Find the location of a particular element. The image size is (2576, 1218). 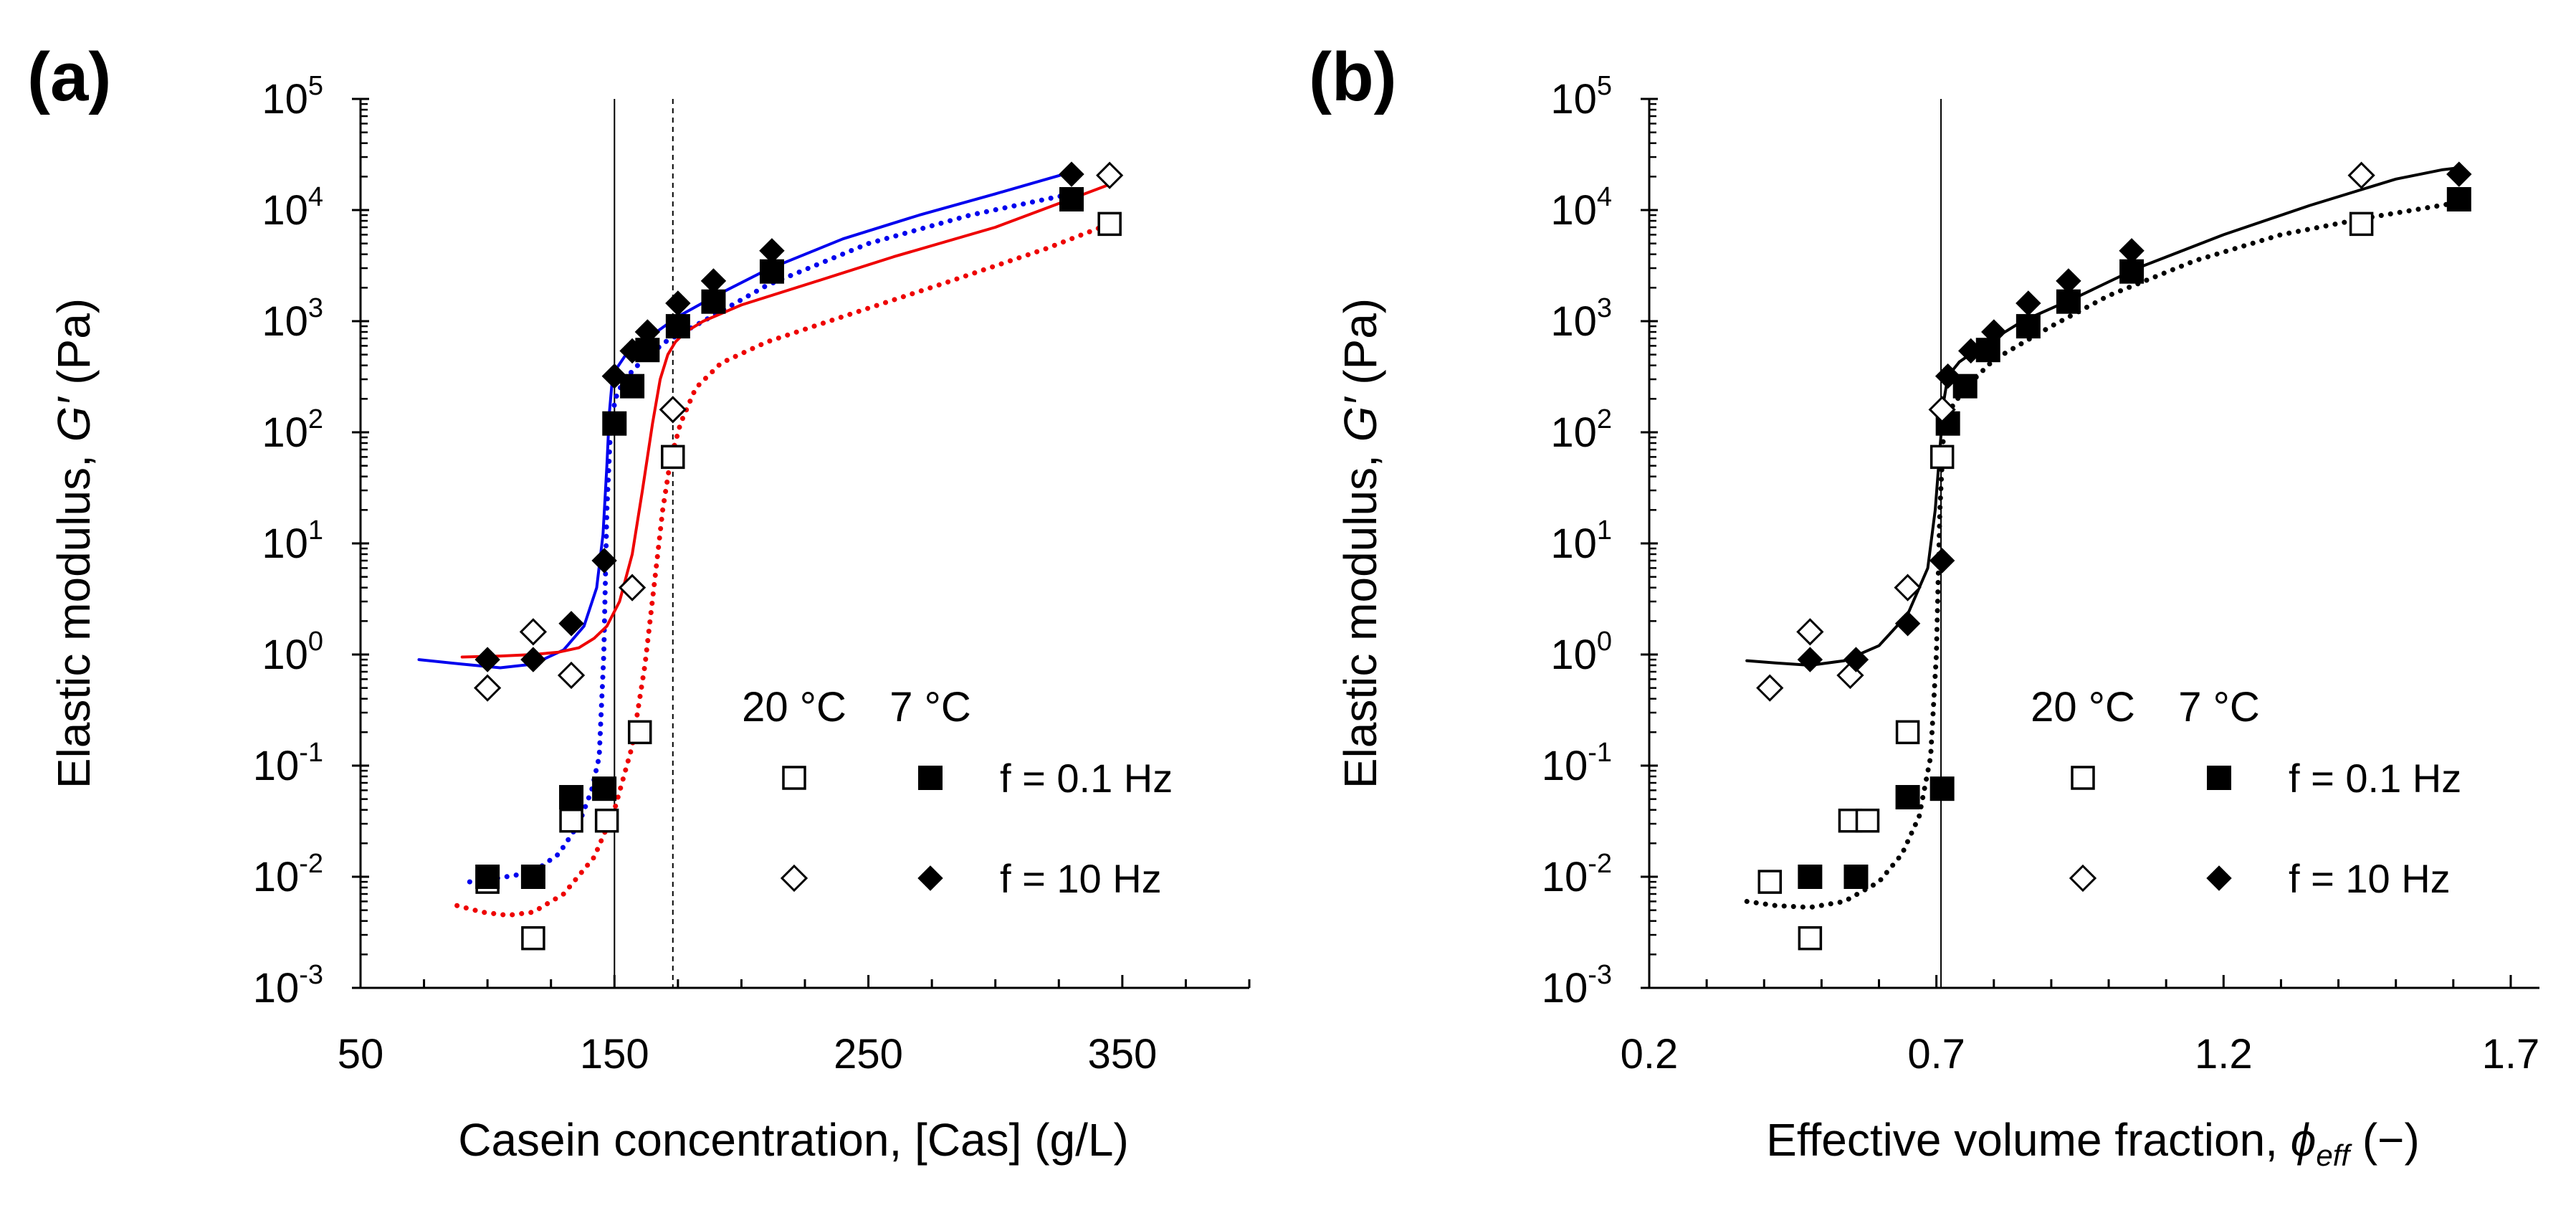

x-tick-label: 350 is located at coordinates (1122, 1054).